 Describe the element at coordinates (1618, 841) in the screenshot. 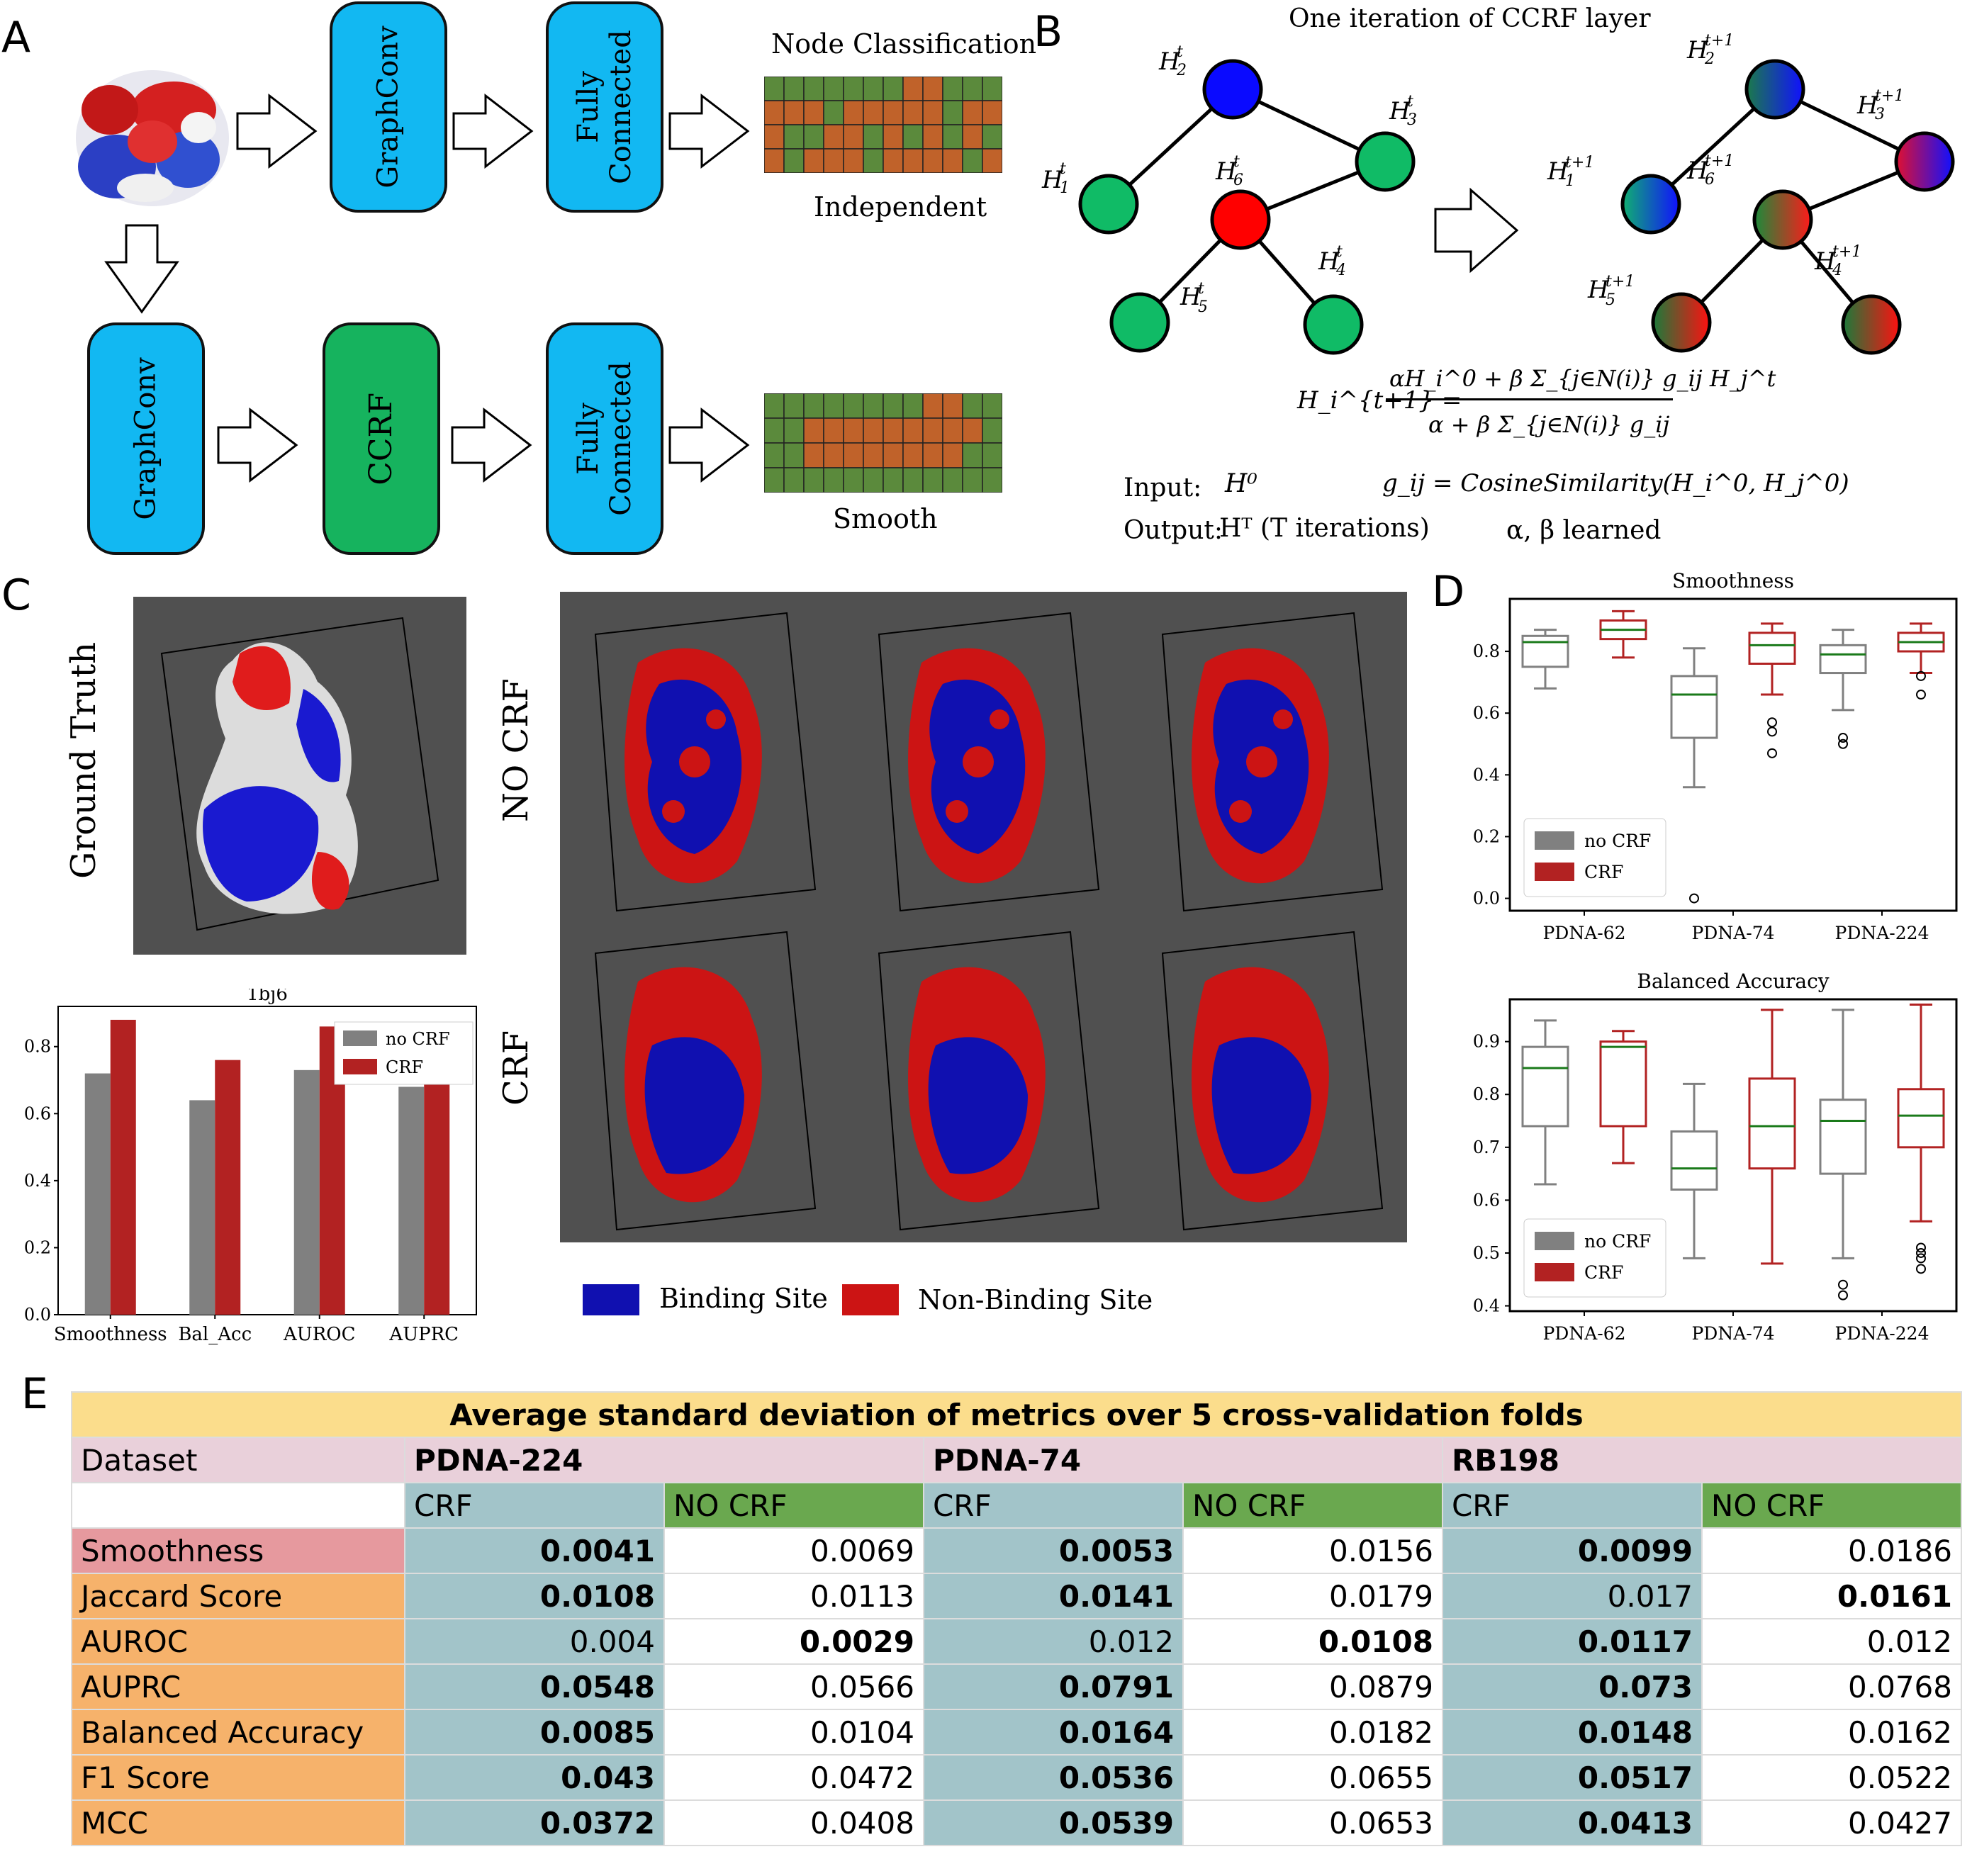

I see `legend-label: no CRF` at that location.